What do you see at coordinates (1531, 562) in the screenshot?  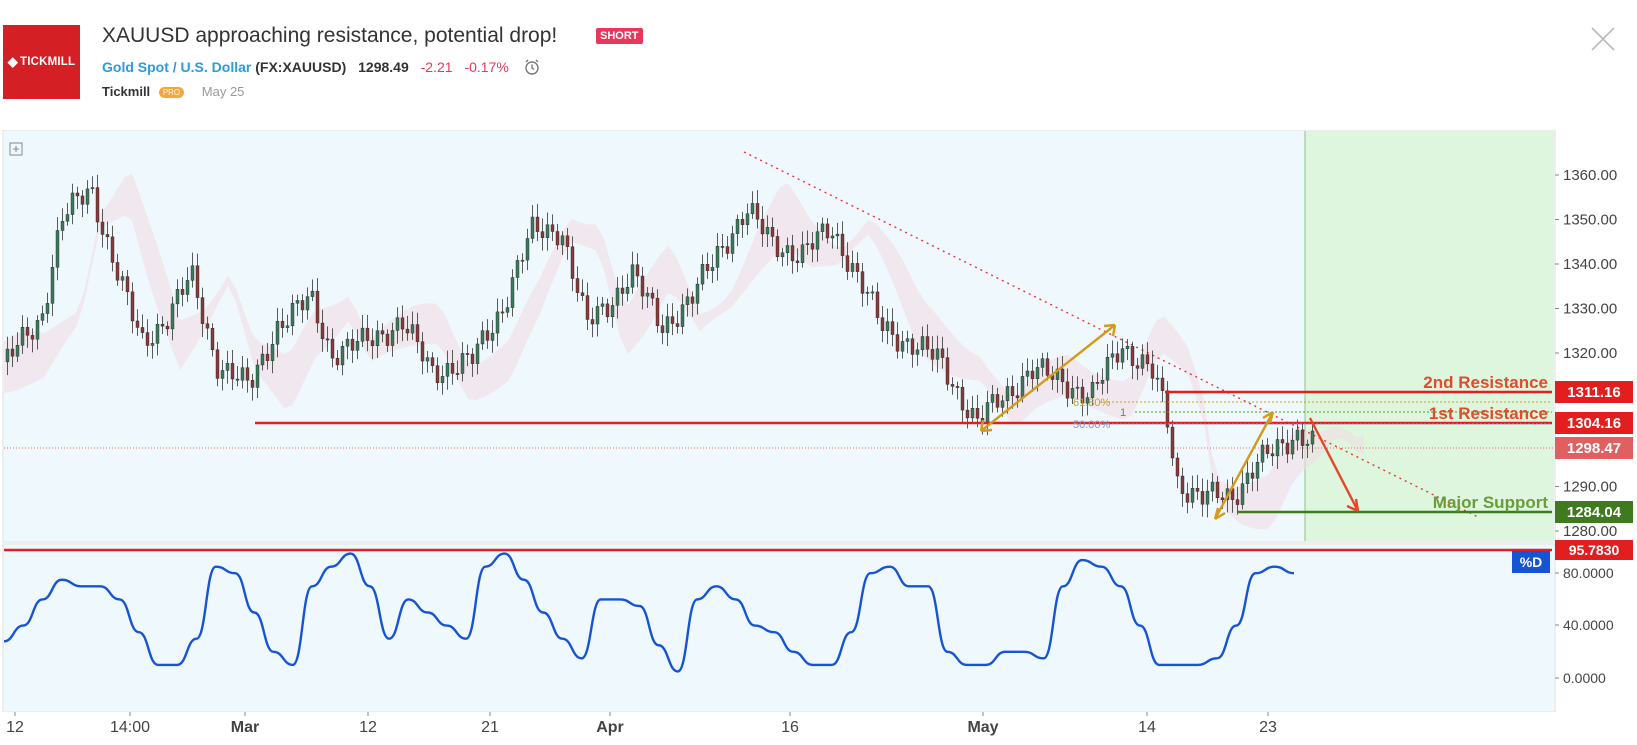 I see `oscillator-name-badge` at bounding box center [1531, 562].